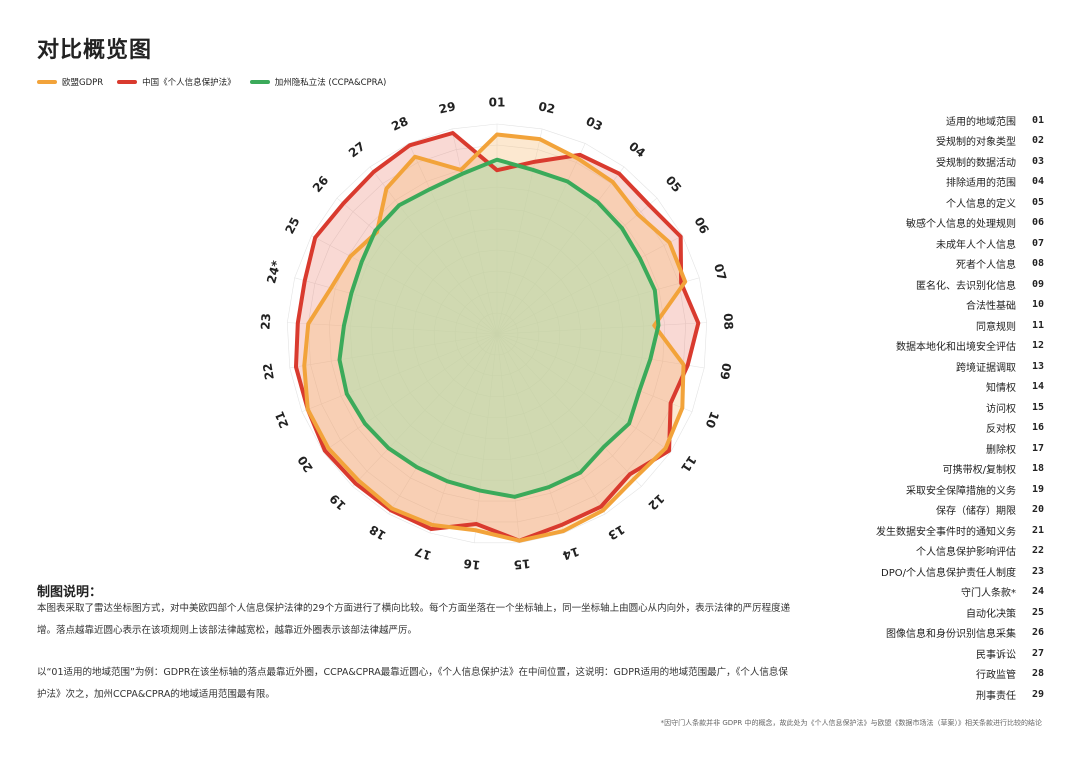 This screenshot has width=1080, height=763. I want to click on axis-list-number: 25, so click(1037, 612).